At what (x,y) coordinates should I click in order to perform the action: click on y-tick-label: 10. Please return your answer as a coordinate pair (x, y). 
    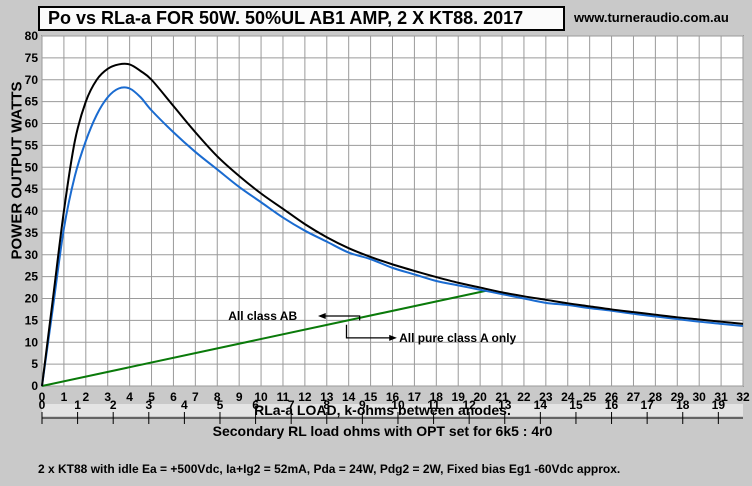
    Looking at the image, I should click on (32, 342).